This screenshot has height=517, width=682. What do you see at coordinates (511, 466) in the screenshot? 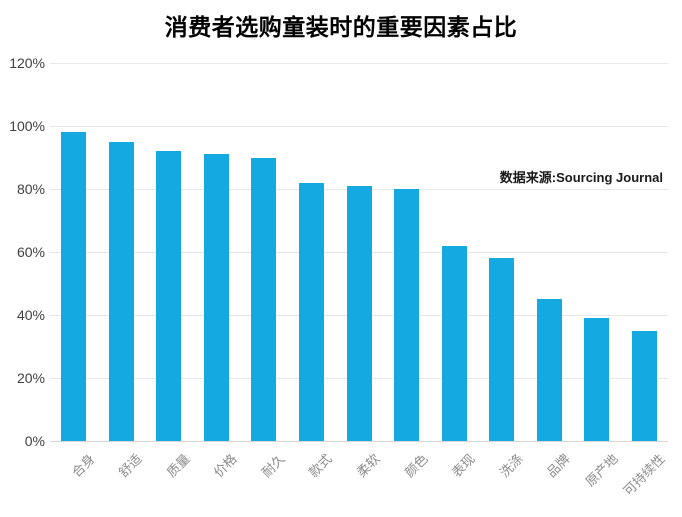
I see `x-tick-label: 洗涤` at bounding box center [511, 466].